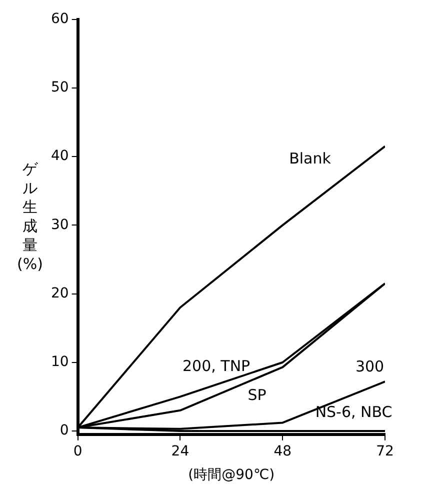 The width and height of the screenshot is (433, 500). Describe the element at coordinates (353, 411) in the screenshot. I see `series-label: NS-6, NBC` at that location.